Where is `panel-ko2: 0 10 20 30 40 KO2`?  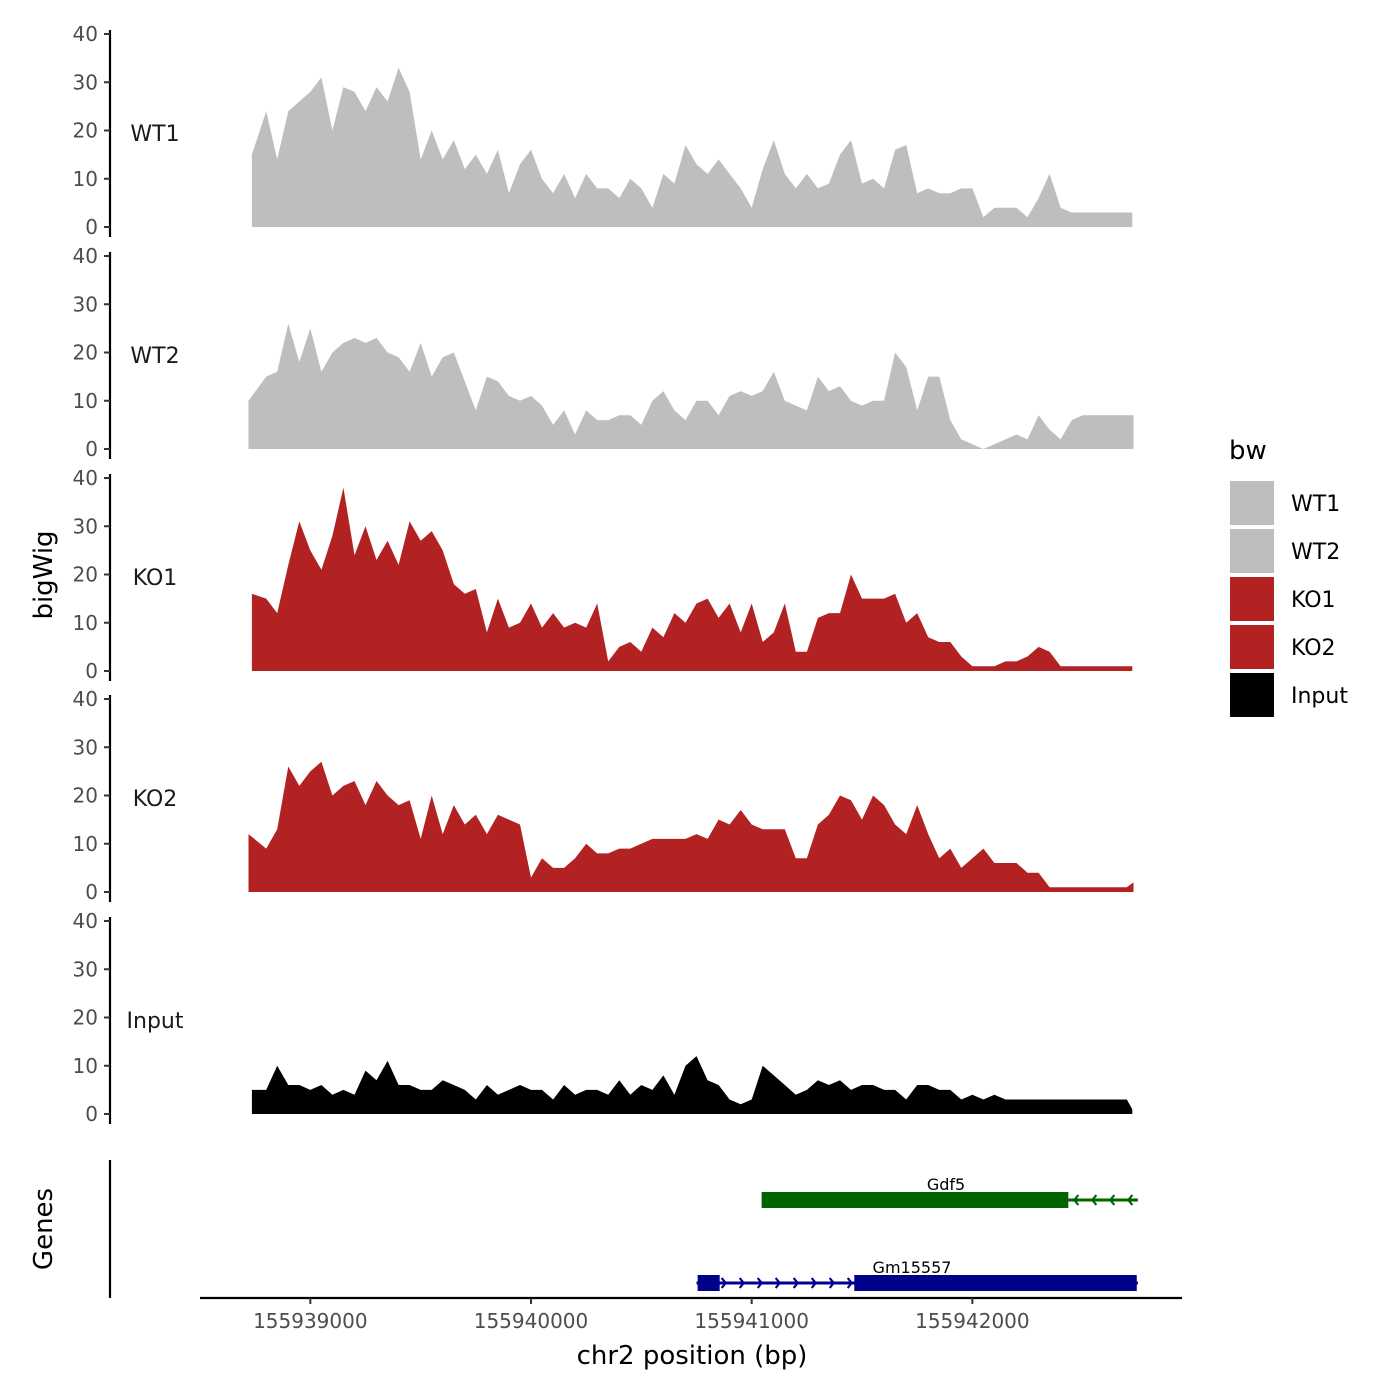 panel-ko2: 0 10 20 30 40 KO2 is located at coordinates (603, 795).